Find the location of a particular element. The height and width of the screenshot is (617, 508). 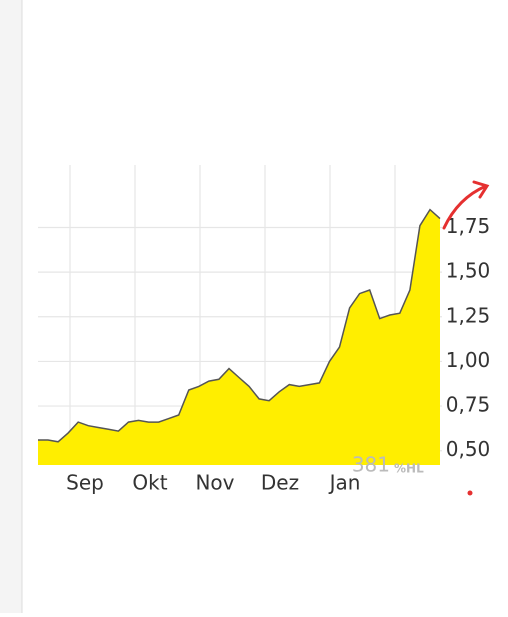

annotation: 381 is located at coordinates (371, 465).